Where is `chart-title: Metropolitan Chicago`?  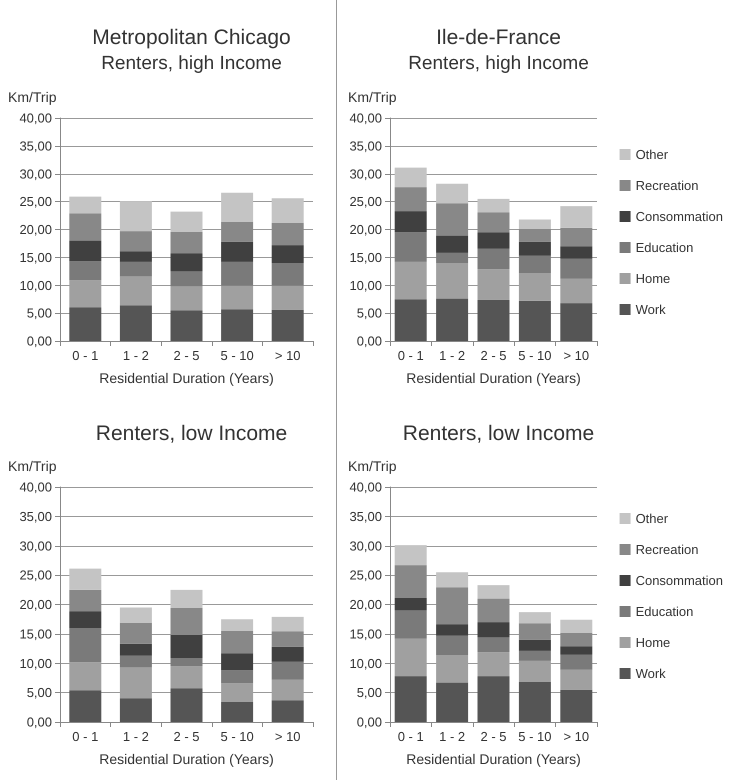 chart-title: Metropolitan Chicago is located at coordinates (191, 37).